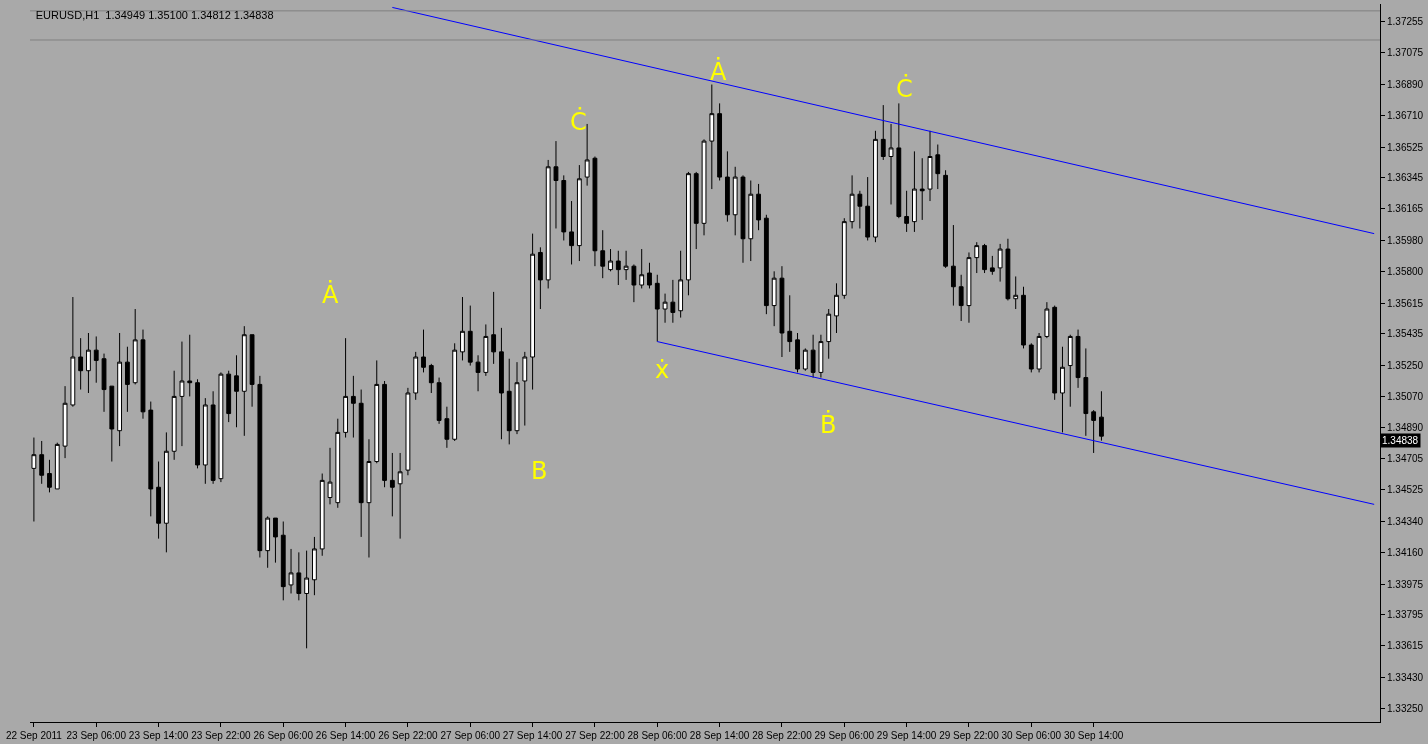 This screenshot has width=1428, height=744. What do you see at coordinates (1405, 396) in the screenshot?
I see `y-tick-label: 1.35070` at bounding box center [1405, 396].